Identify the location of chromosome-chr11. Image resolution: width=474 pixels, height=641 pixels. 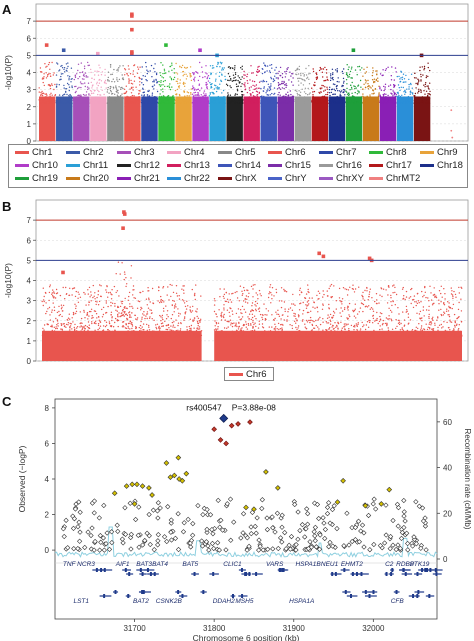
(217, 97).